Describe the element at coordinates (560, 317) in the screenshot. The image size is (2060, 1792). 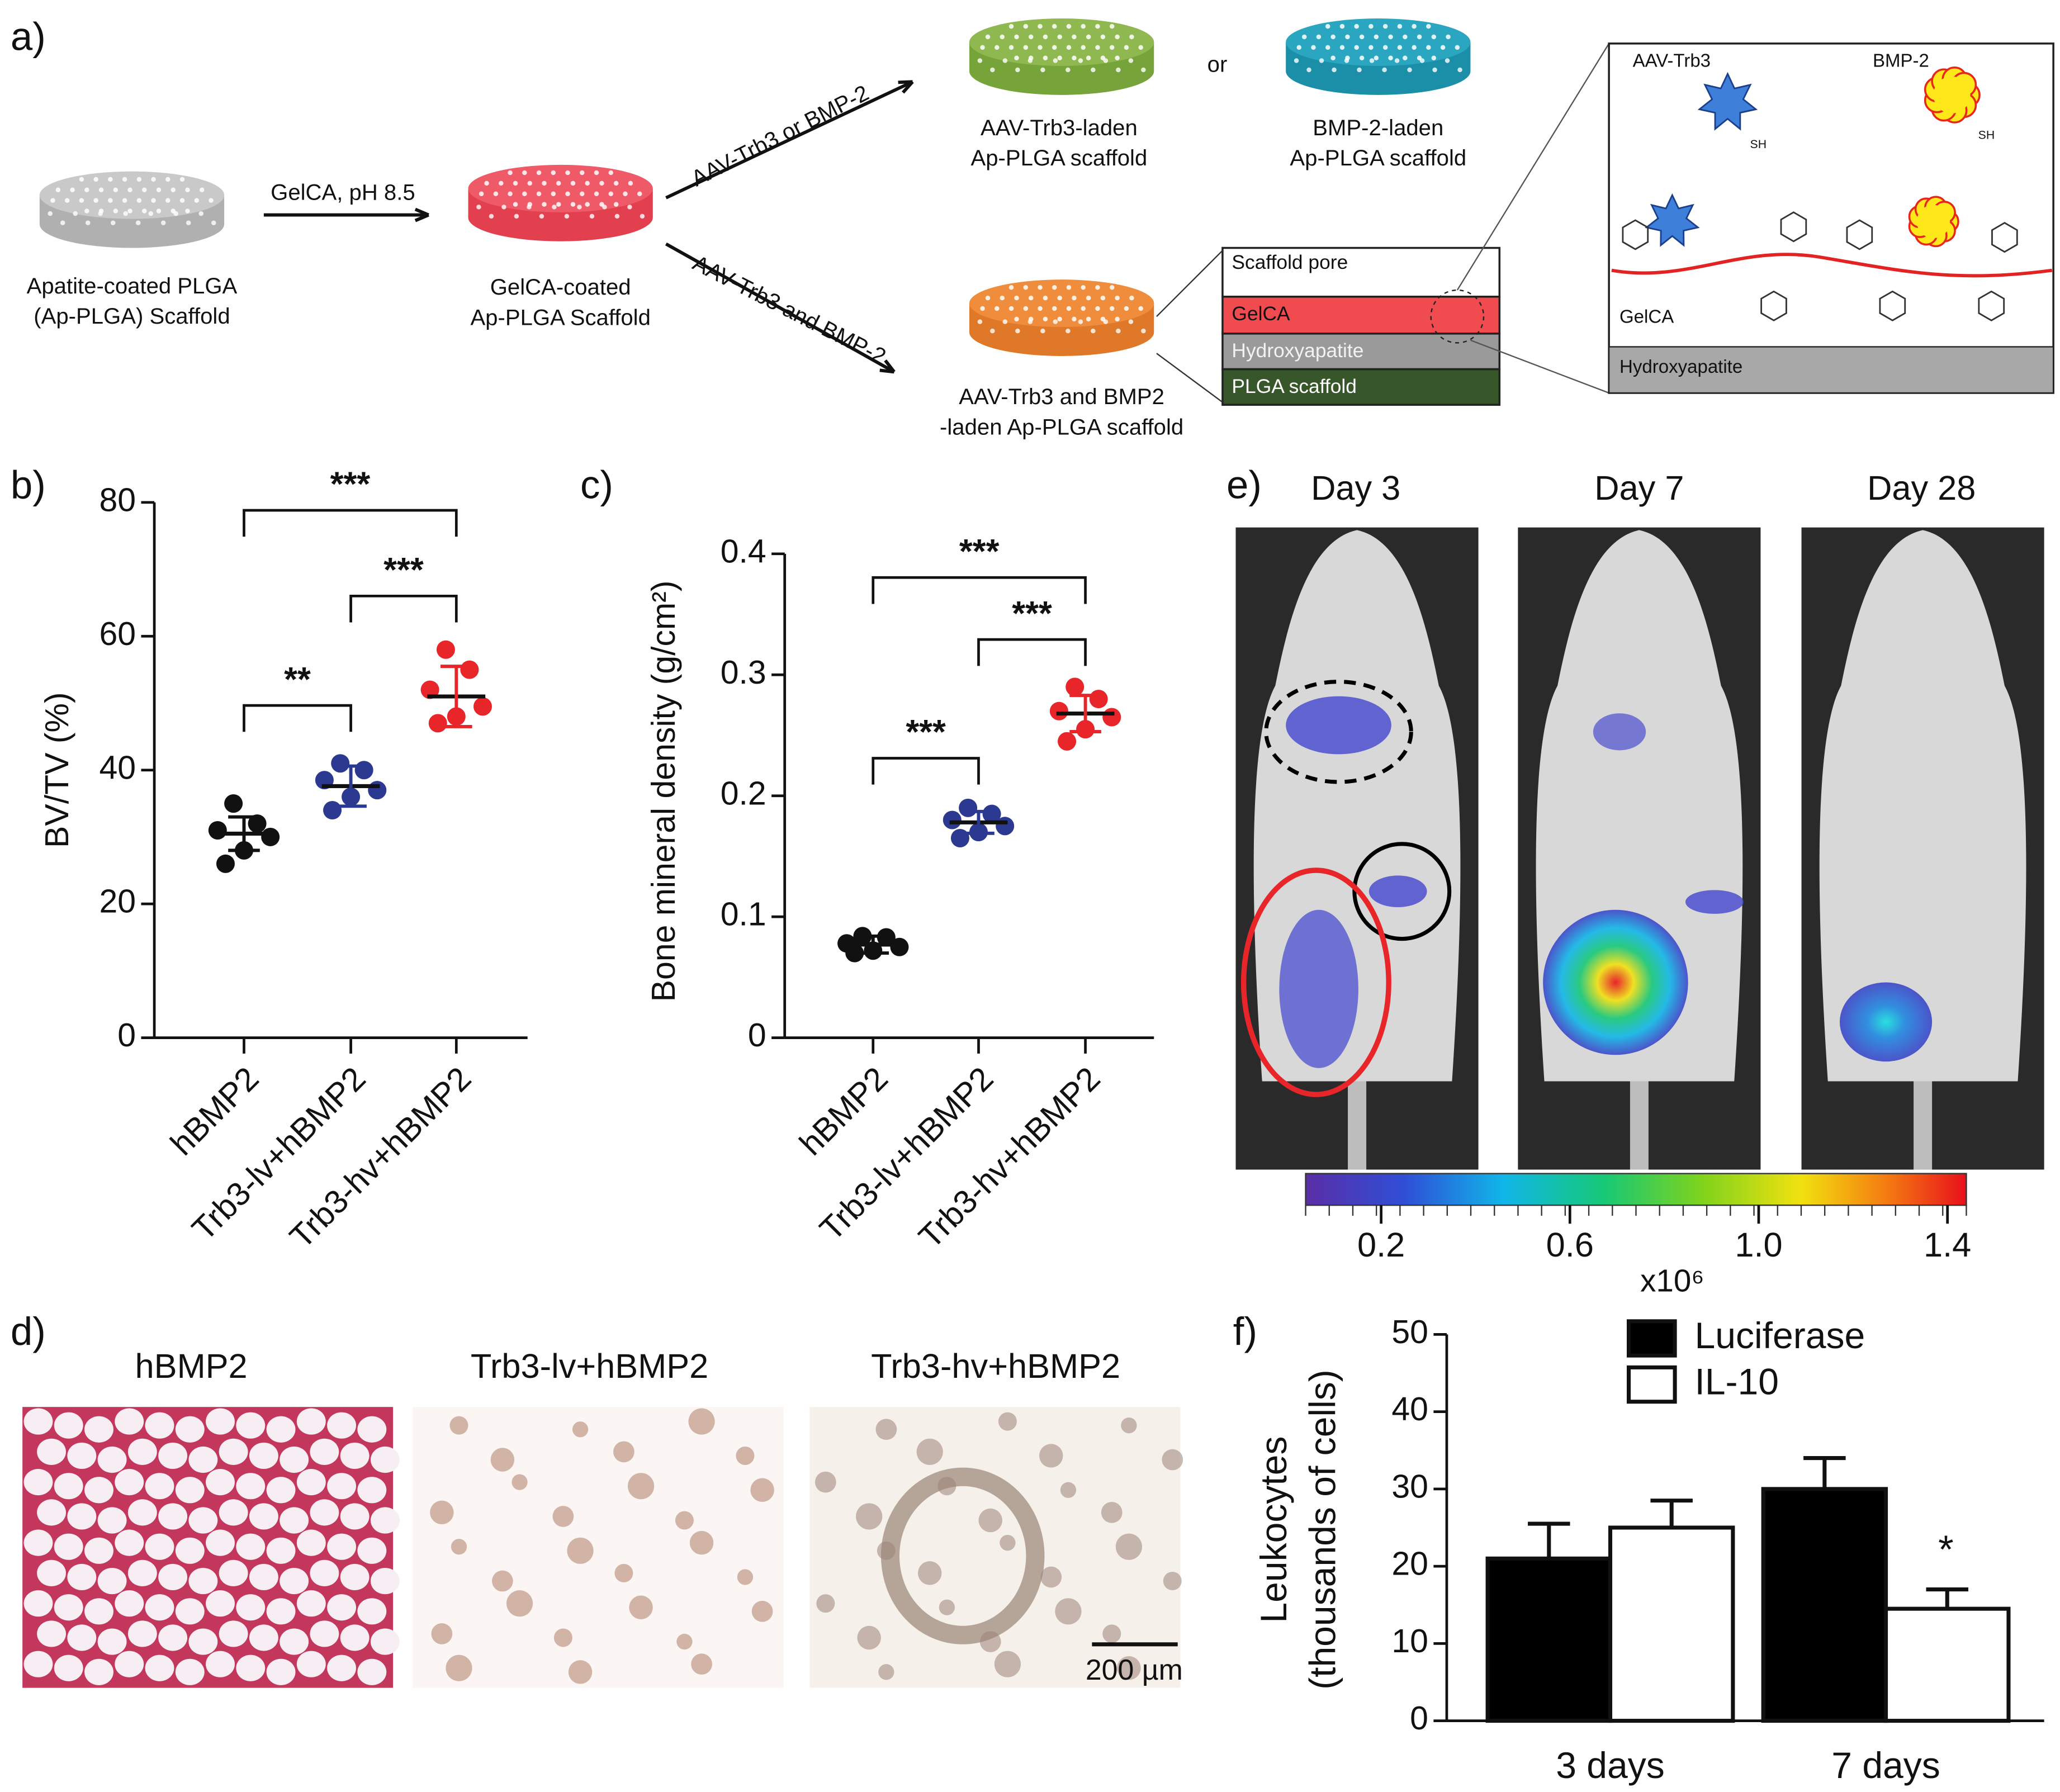
I see `caption: Ap-PLGA Scaffold` at that location.